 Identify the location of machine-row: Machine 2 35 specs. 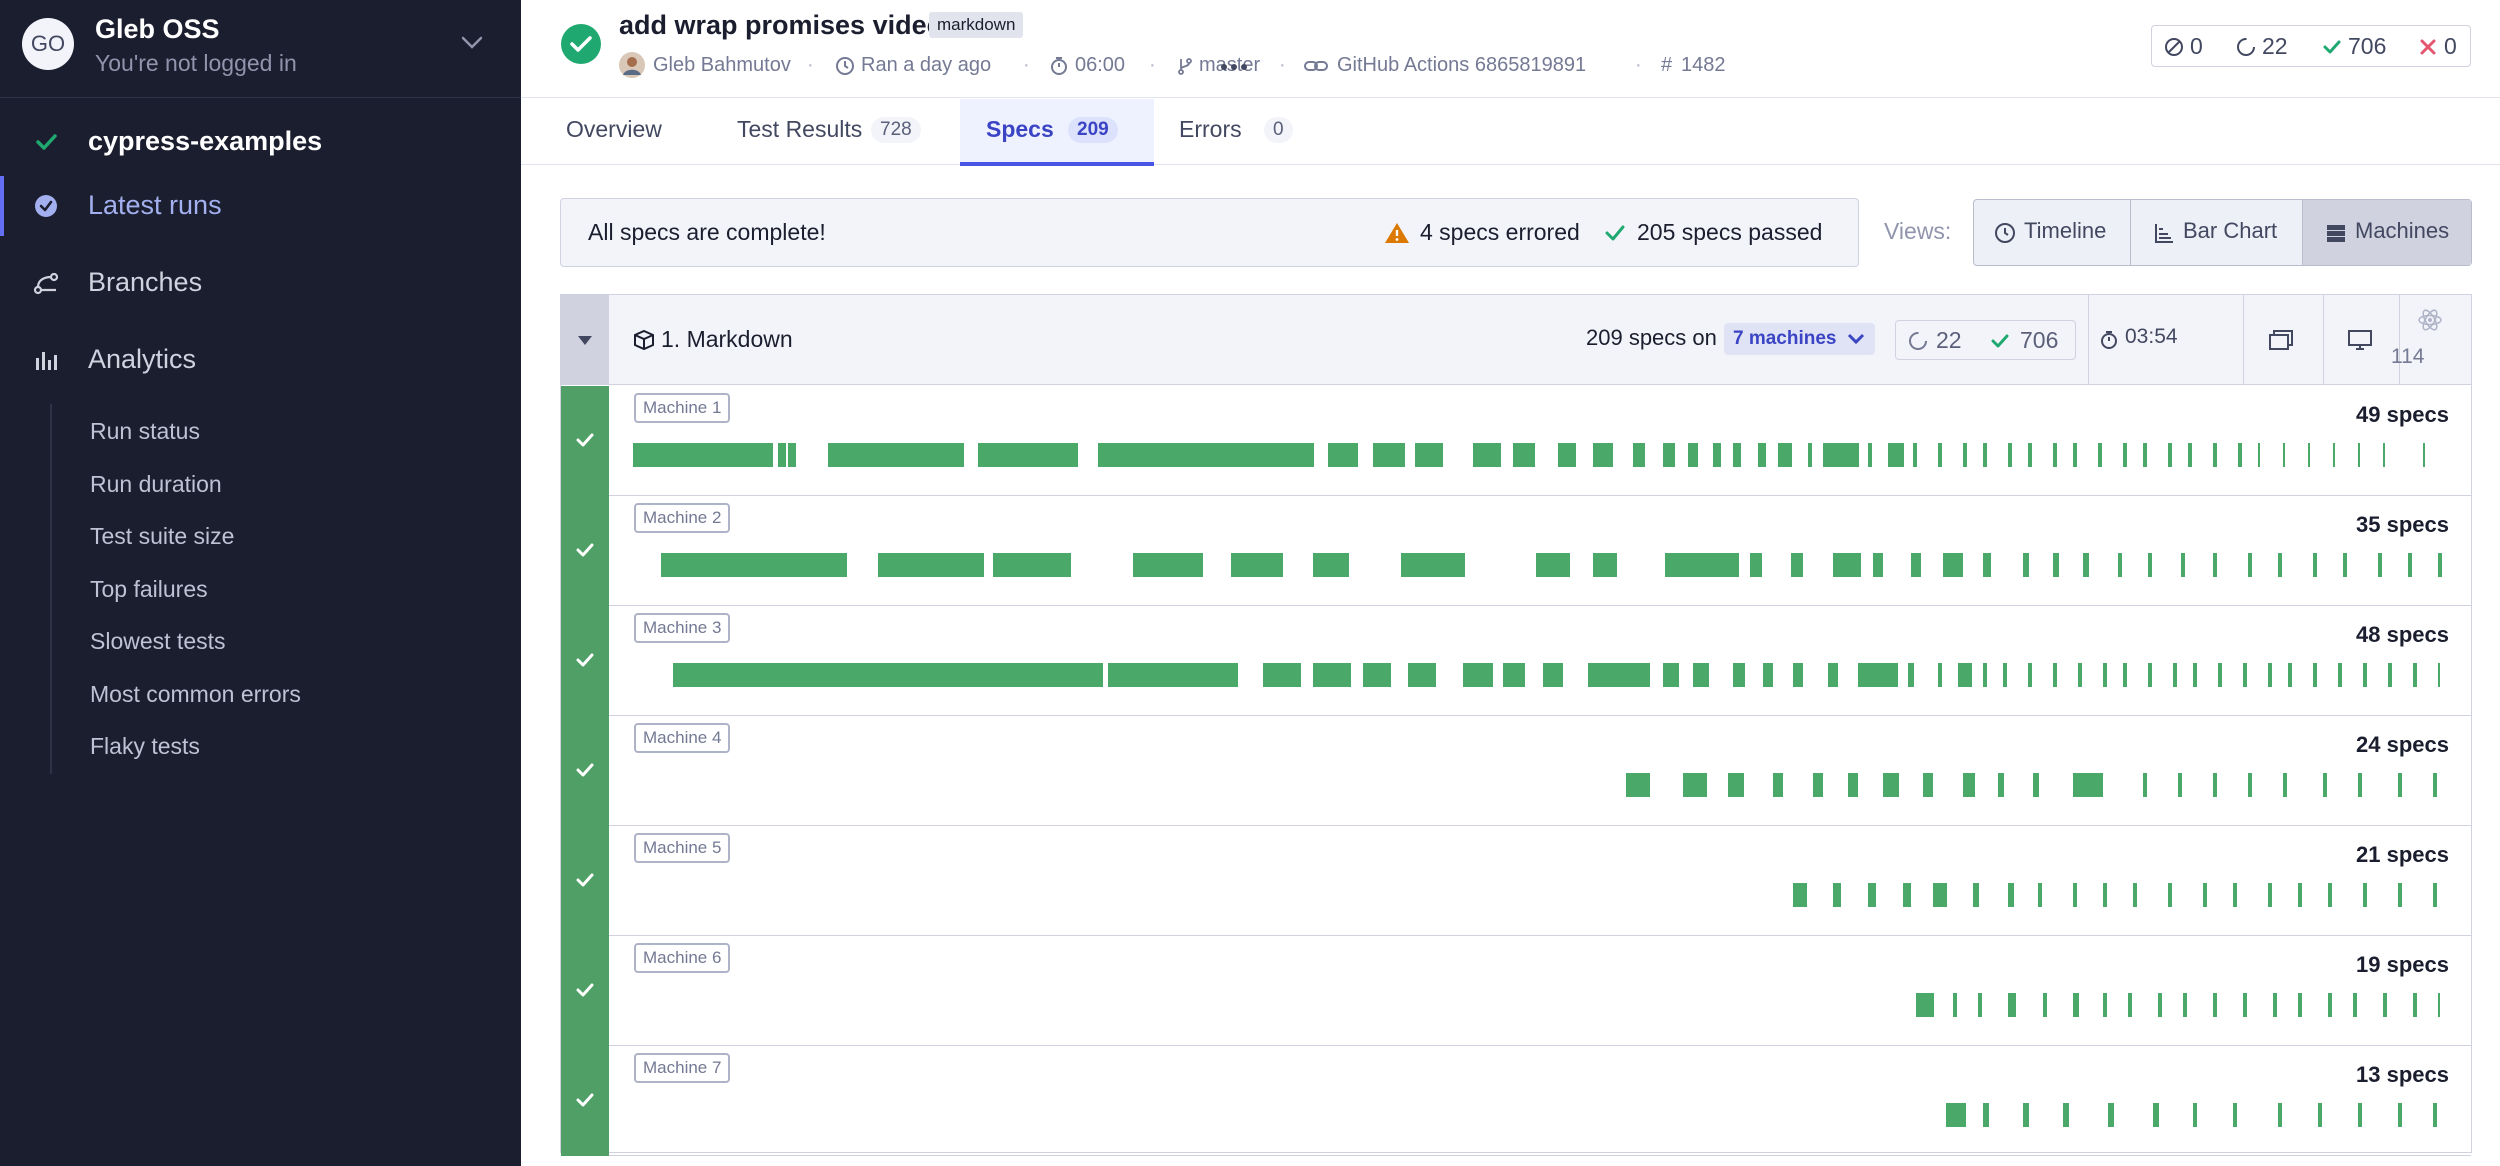
(1516, 551).